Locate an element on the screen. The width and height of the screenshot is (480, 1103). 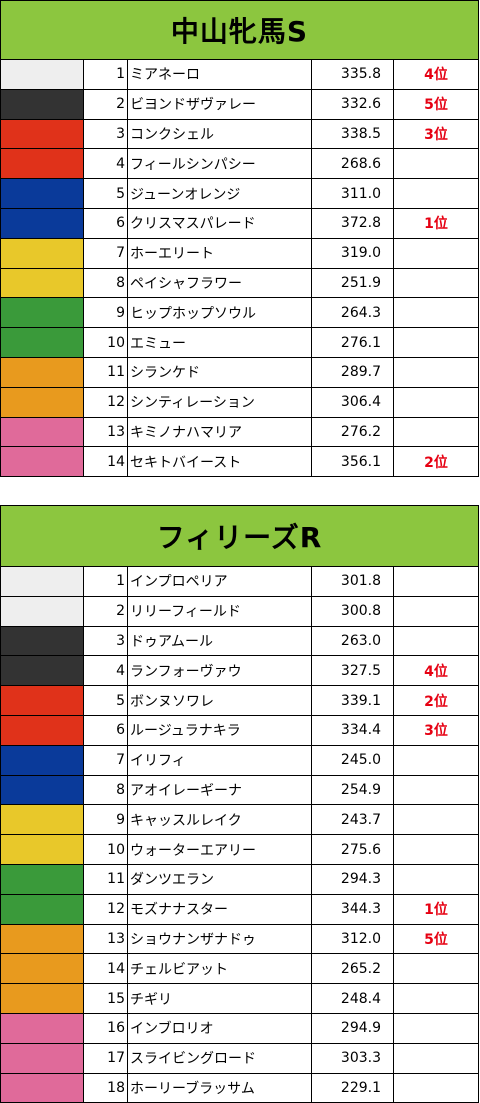
rank-label: 5位 is located at coordinates (436, 939).